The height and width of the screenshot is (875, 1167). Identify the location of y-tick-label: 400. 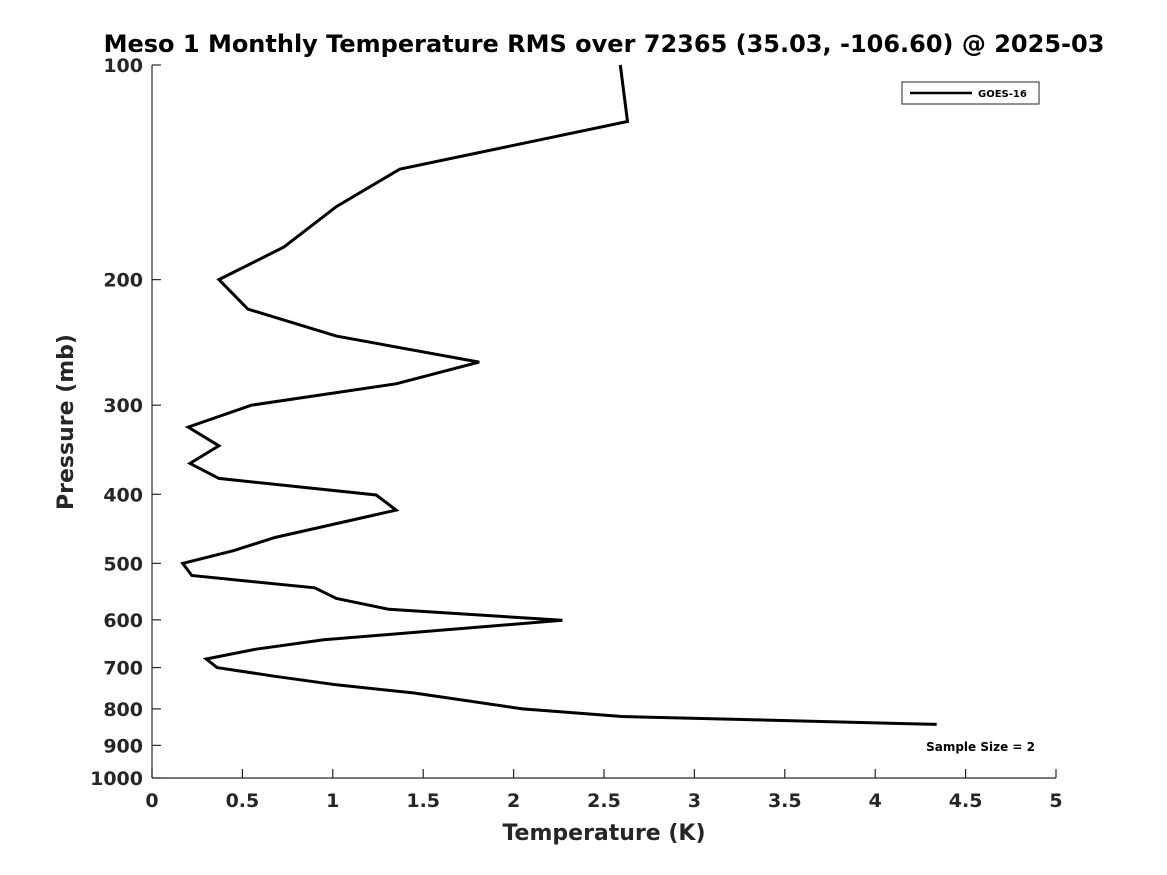
(123, 495).